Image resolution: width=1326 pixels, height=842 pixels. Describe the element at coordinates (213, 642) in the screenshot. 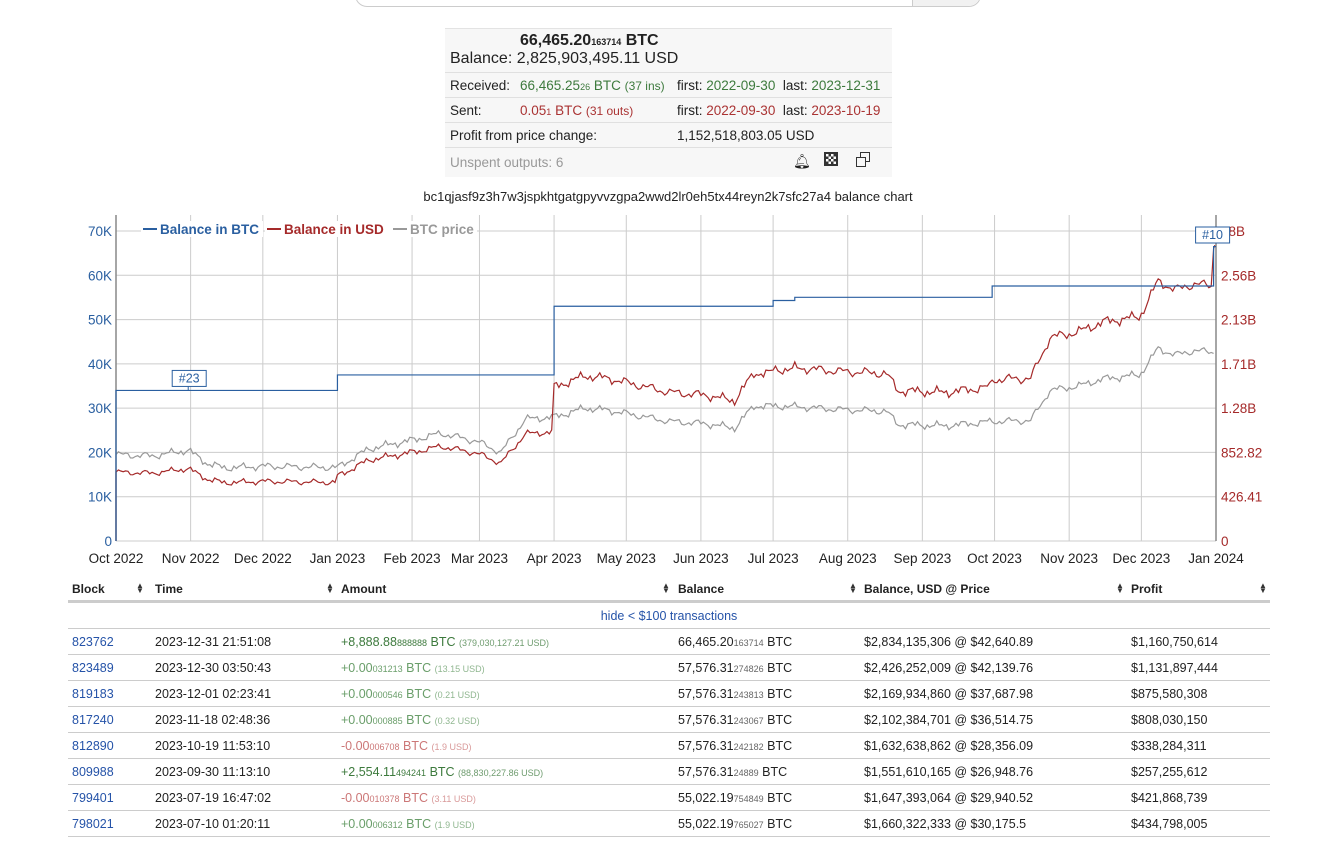

I see `tx-time: 2023-12-31 21:51:08` at that location.